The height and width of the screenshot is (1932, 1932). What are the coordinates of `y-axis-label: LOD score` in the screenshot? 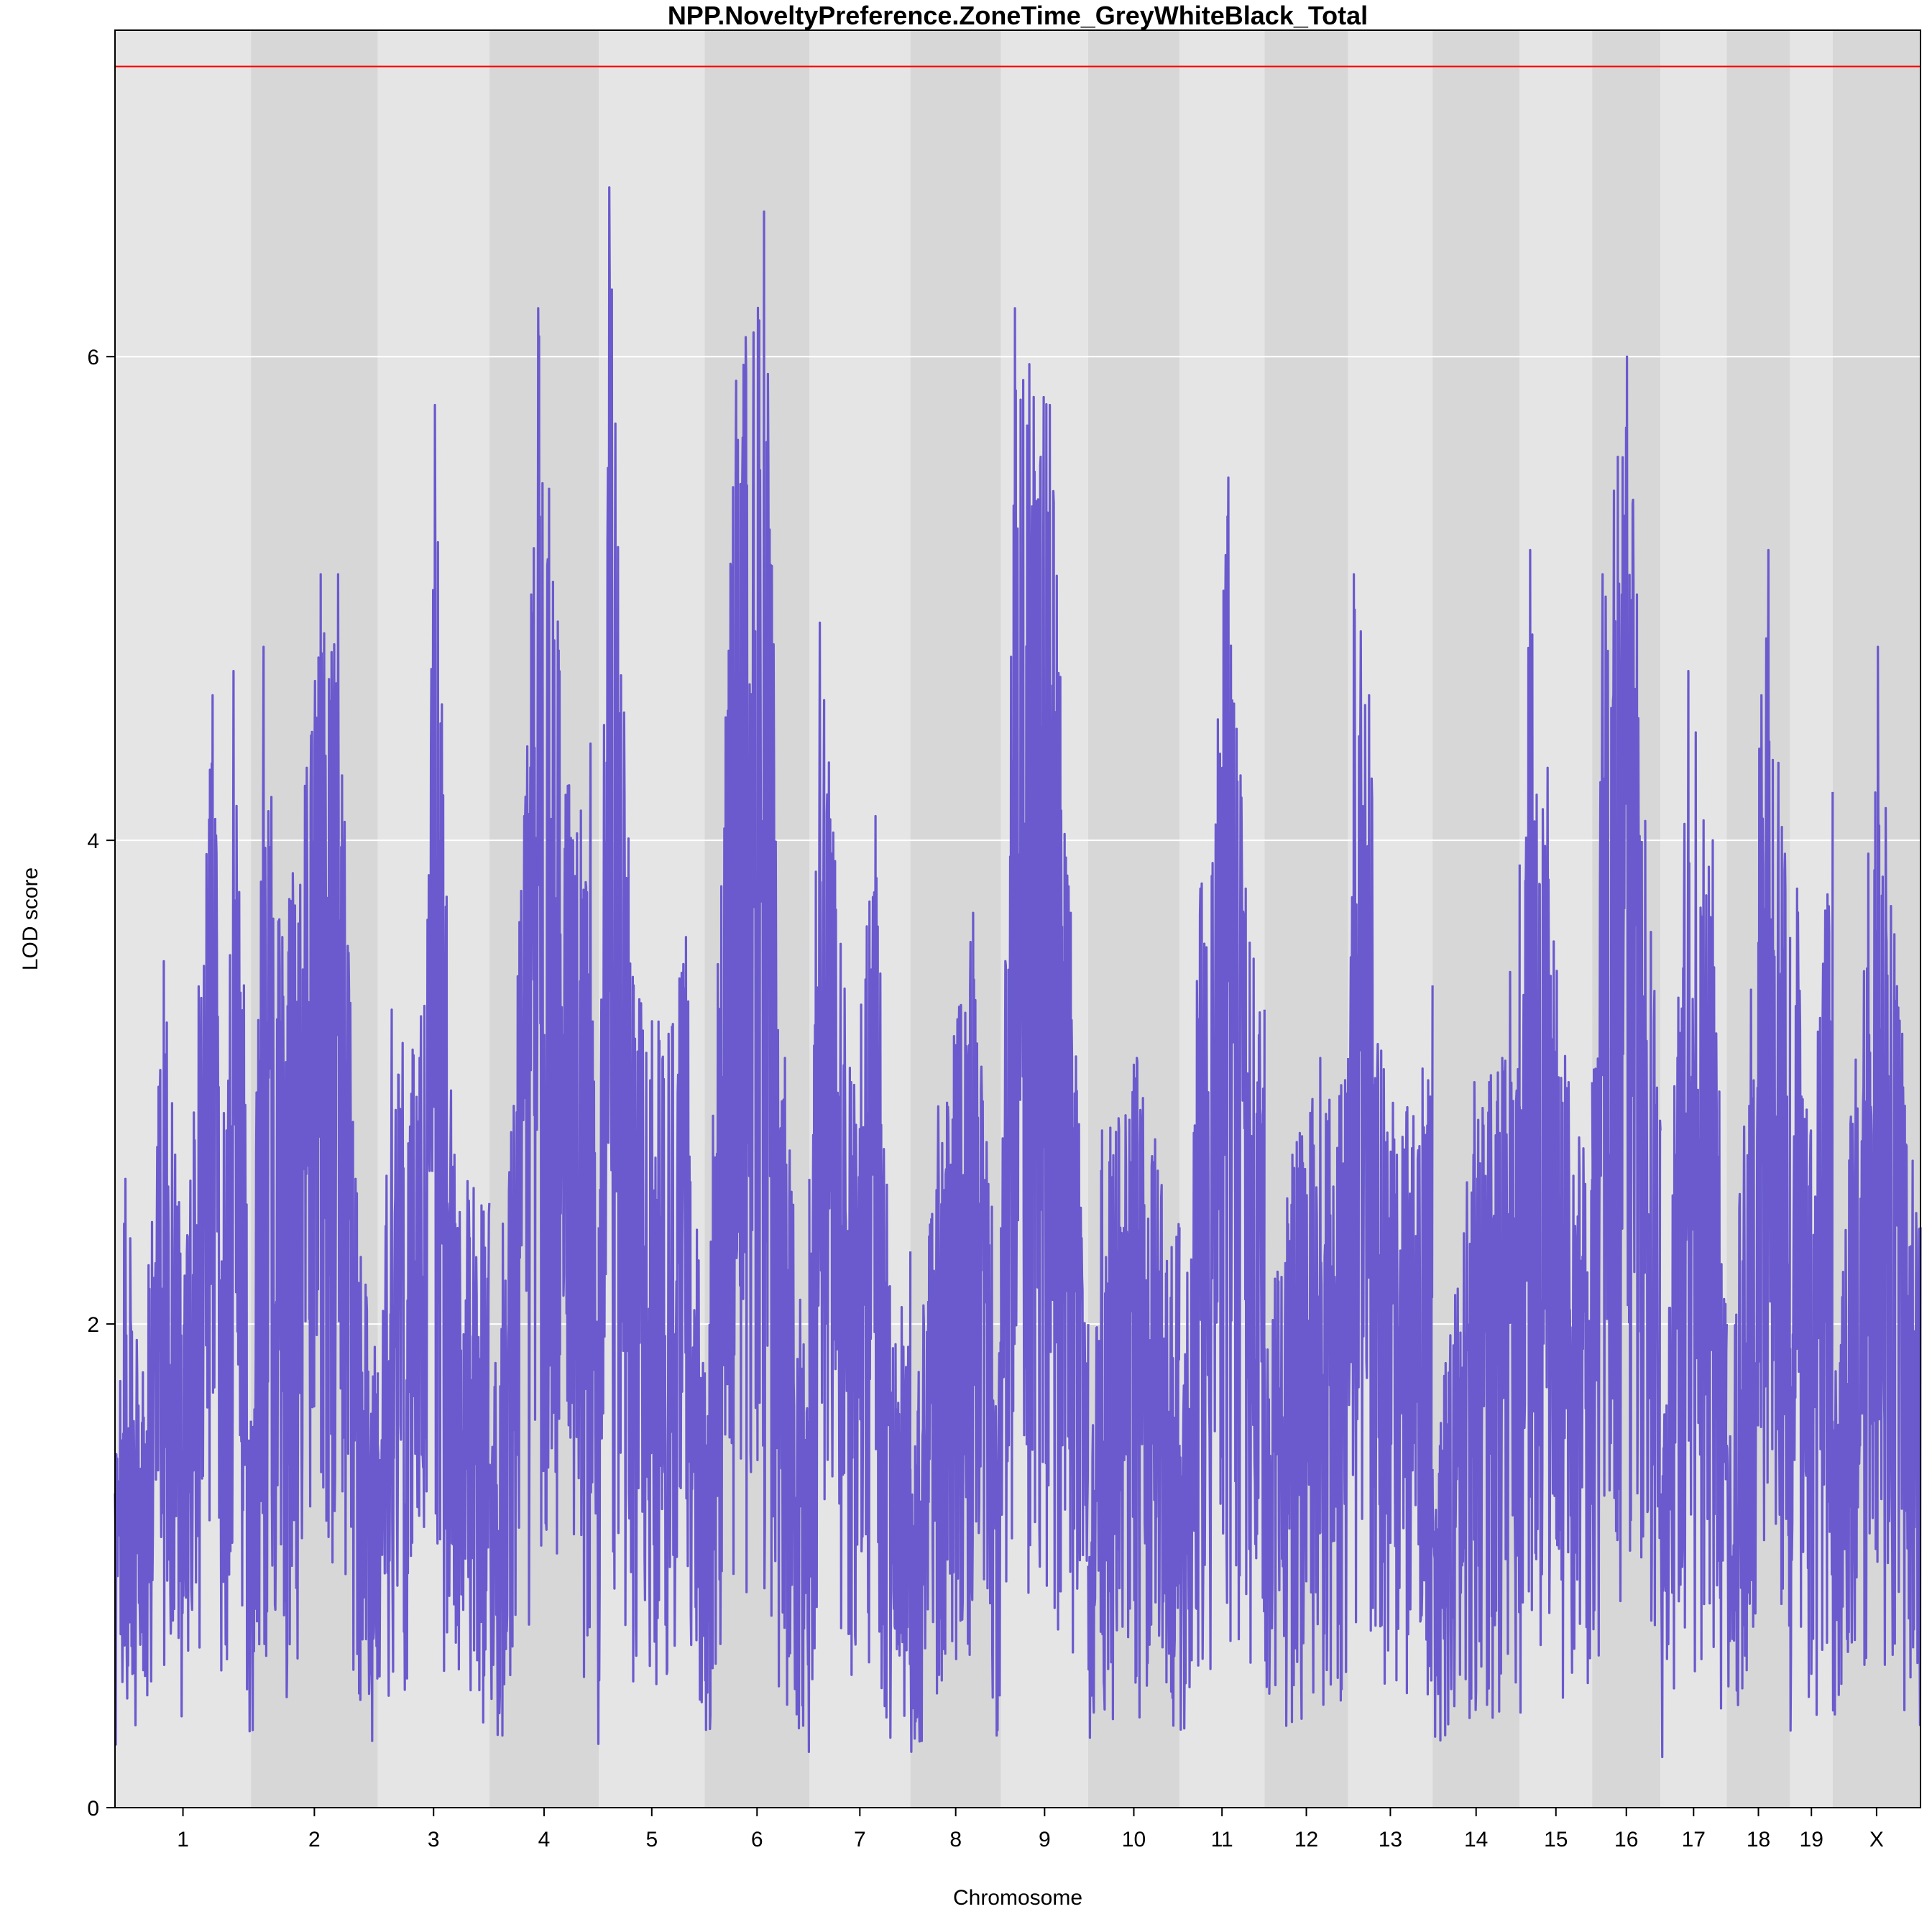 It's located at (30, 919).